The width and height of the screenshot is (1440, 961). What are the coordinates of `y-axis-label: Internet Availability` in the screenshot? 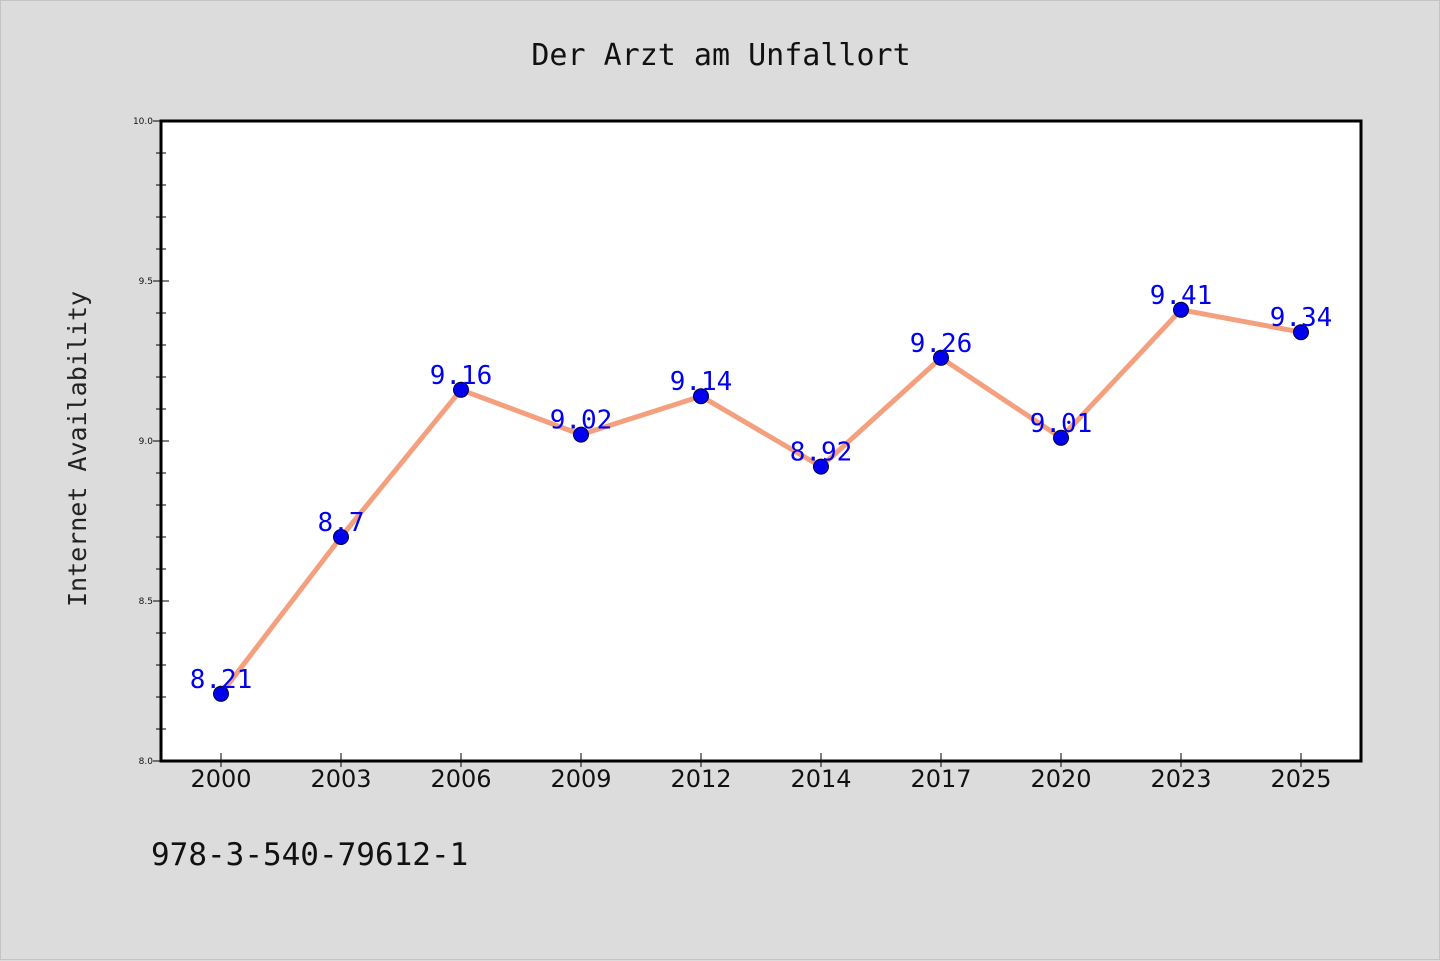 It's located at (77, 449).